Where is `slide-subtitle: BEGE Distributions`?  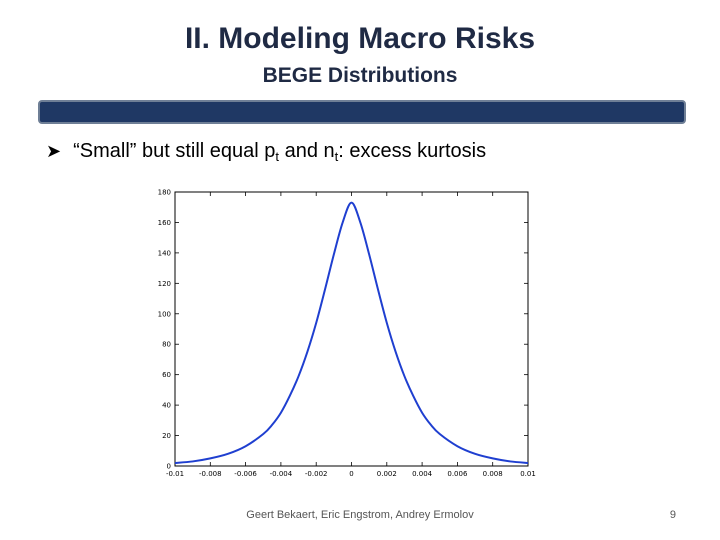 slide-subtitle: BEGE Distributions is located at coordinates (360, 75).